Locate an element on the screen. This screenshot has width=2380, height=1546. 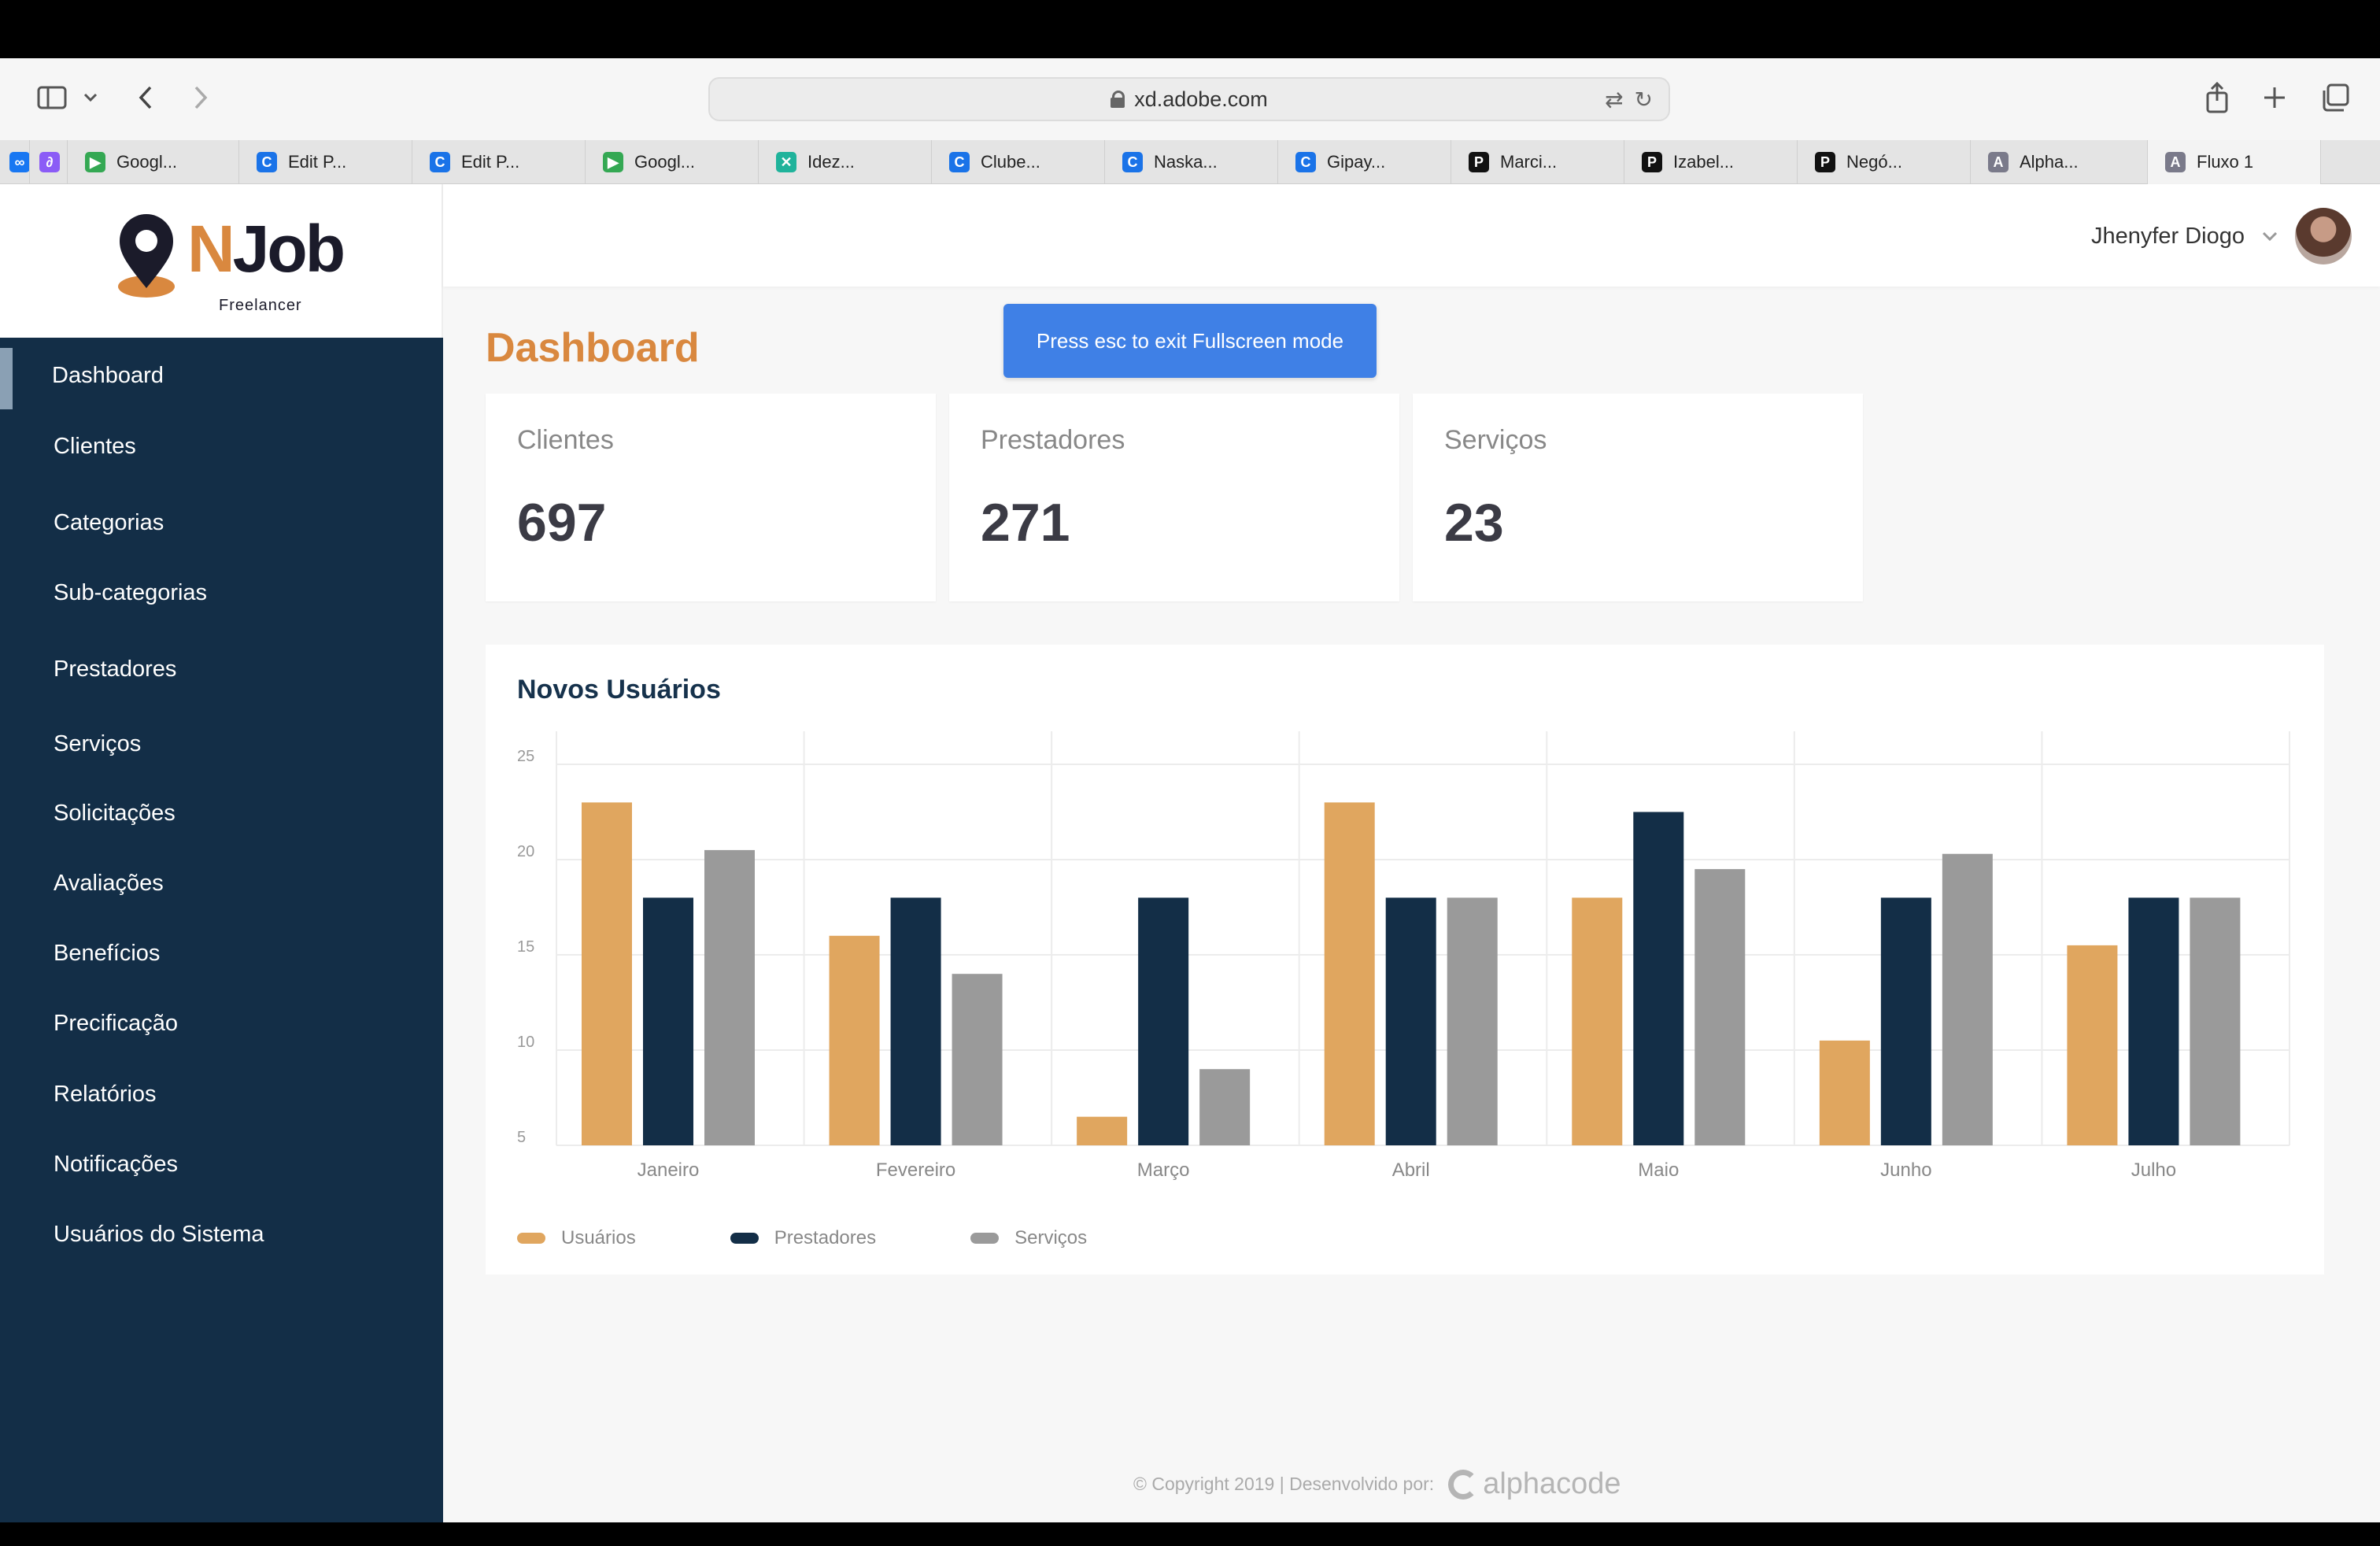
browser-toolbar: xd.adobe.com ⇄ ↻ is located at coordinates (1190, 99).